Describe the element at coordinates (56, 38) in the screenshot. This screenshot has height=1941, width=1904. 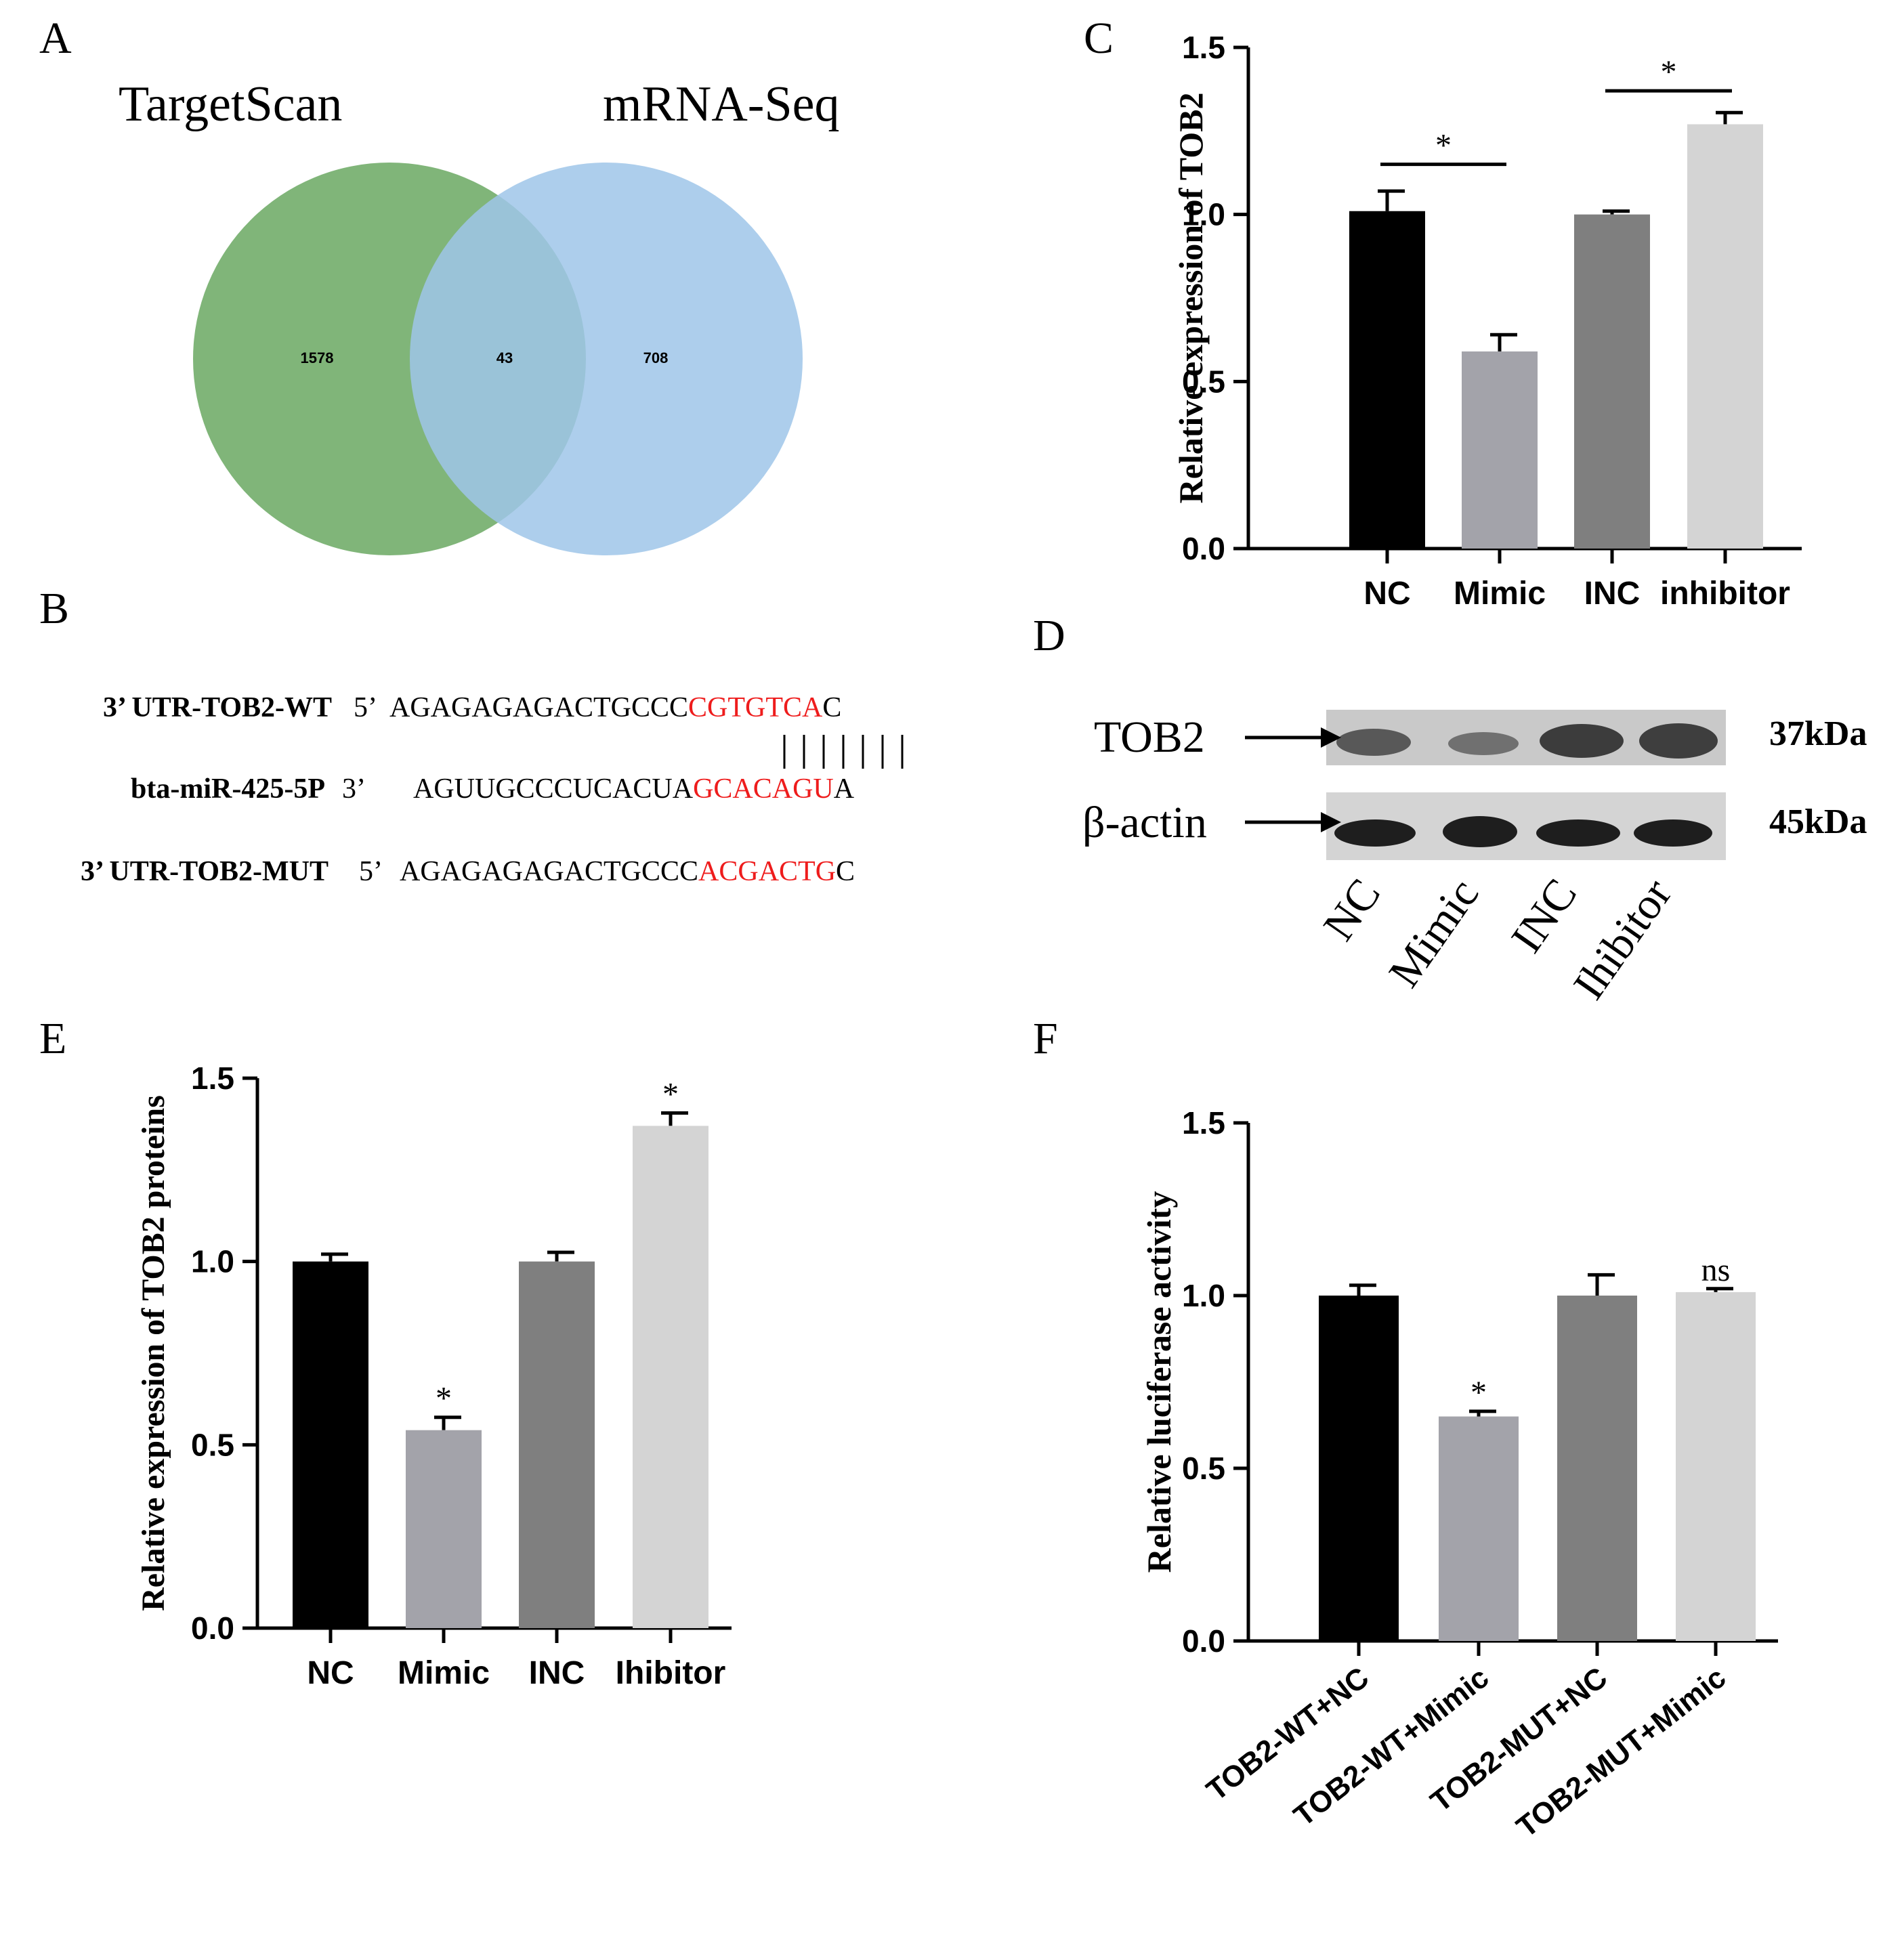
I see `panel-letter-a: A` at that location.